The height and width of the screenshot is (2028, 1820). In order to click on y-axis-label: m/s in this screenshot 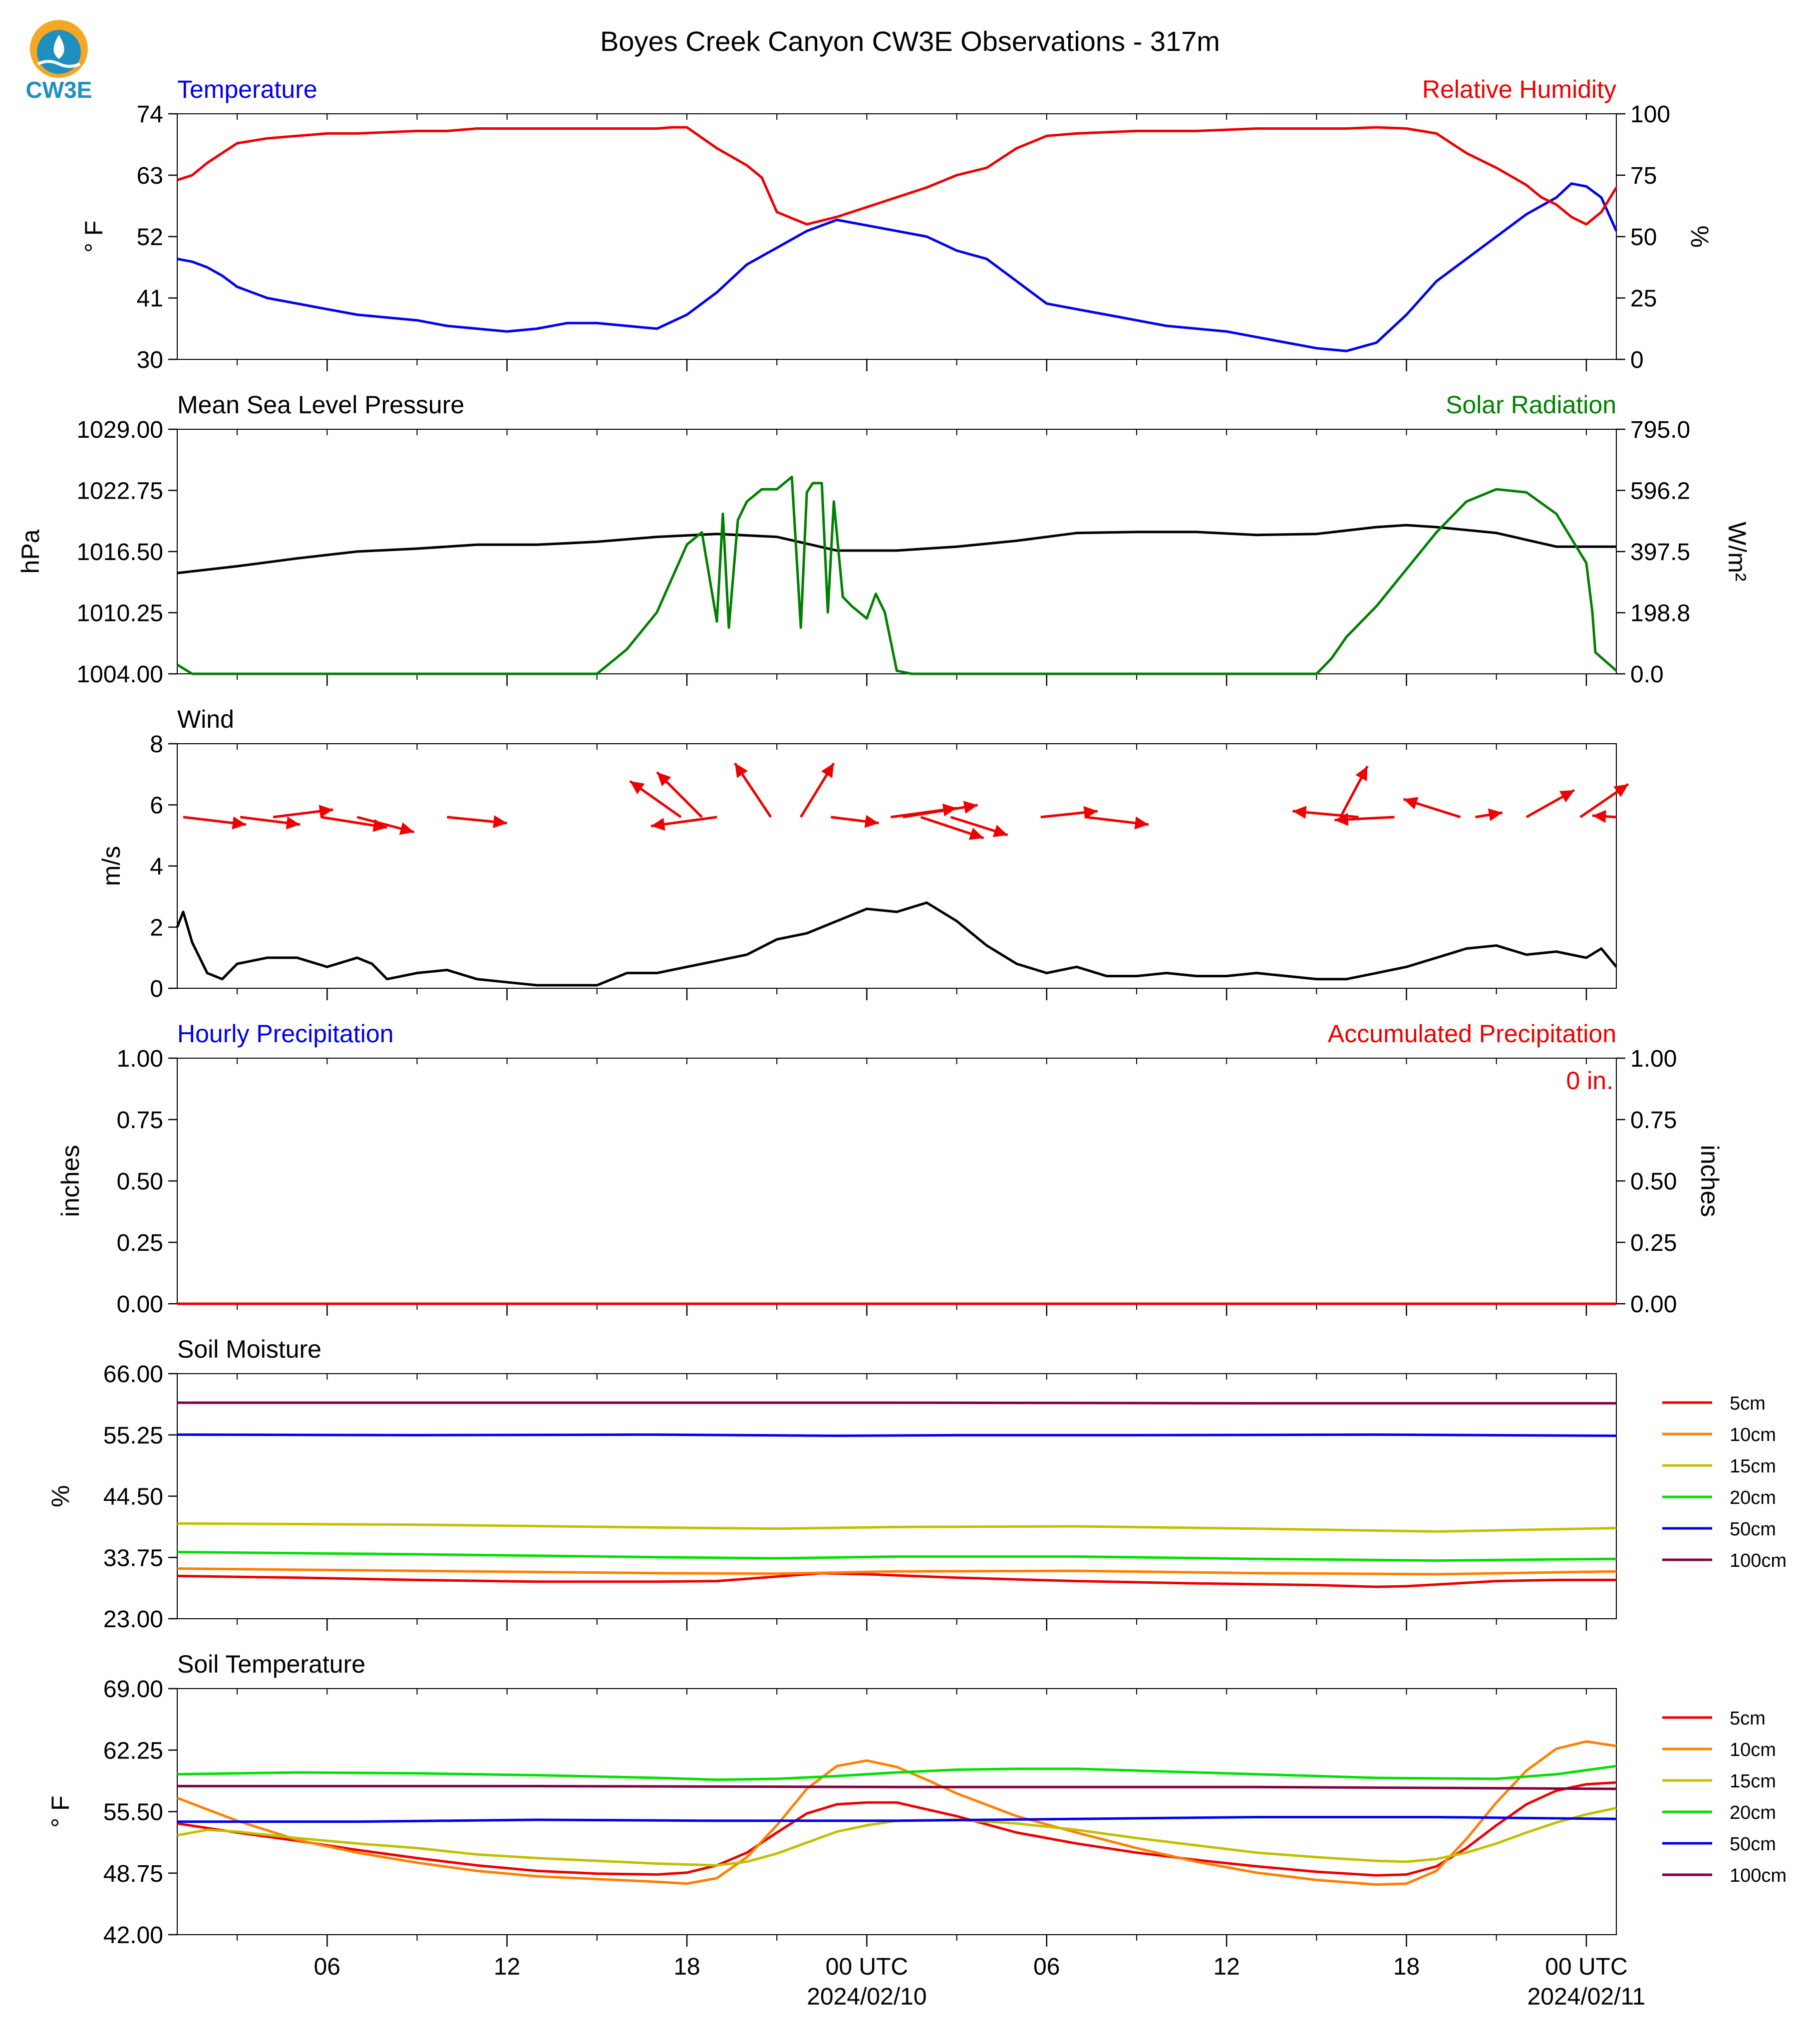, I will do `click(111, 866)`.